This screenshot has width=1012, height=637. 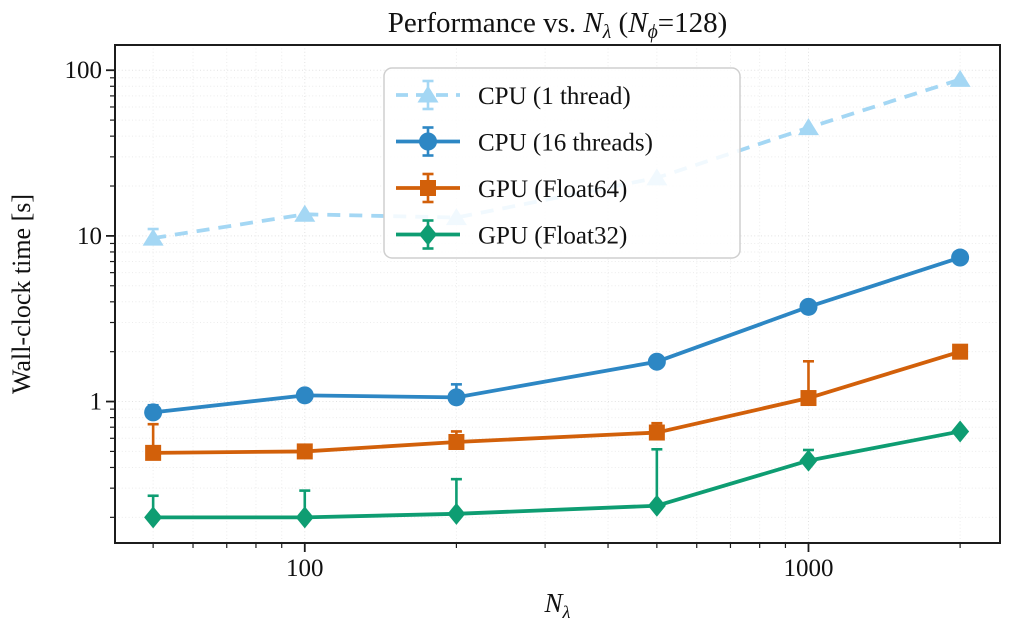 I want to click on legend-item-1: CPU (16 threads), so click(x=524, y=141).